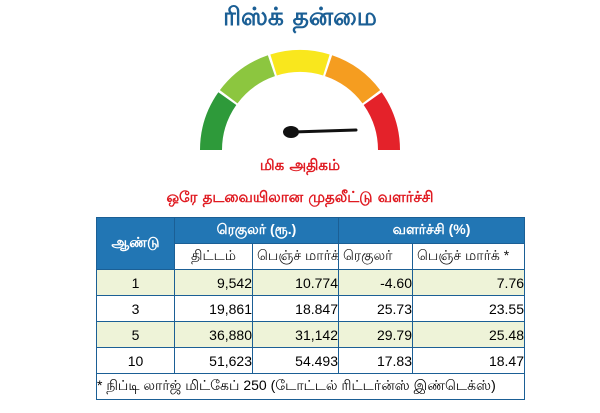 The width and height of the screenshot is (600, 413). I want to click on benchmark-cell: 18.847, so click(295, 308).